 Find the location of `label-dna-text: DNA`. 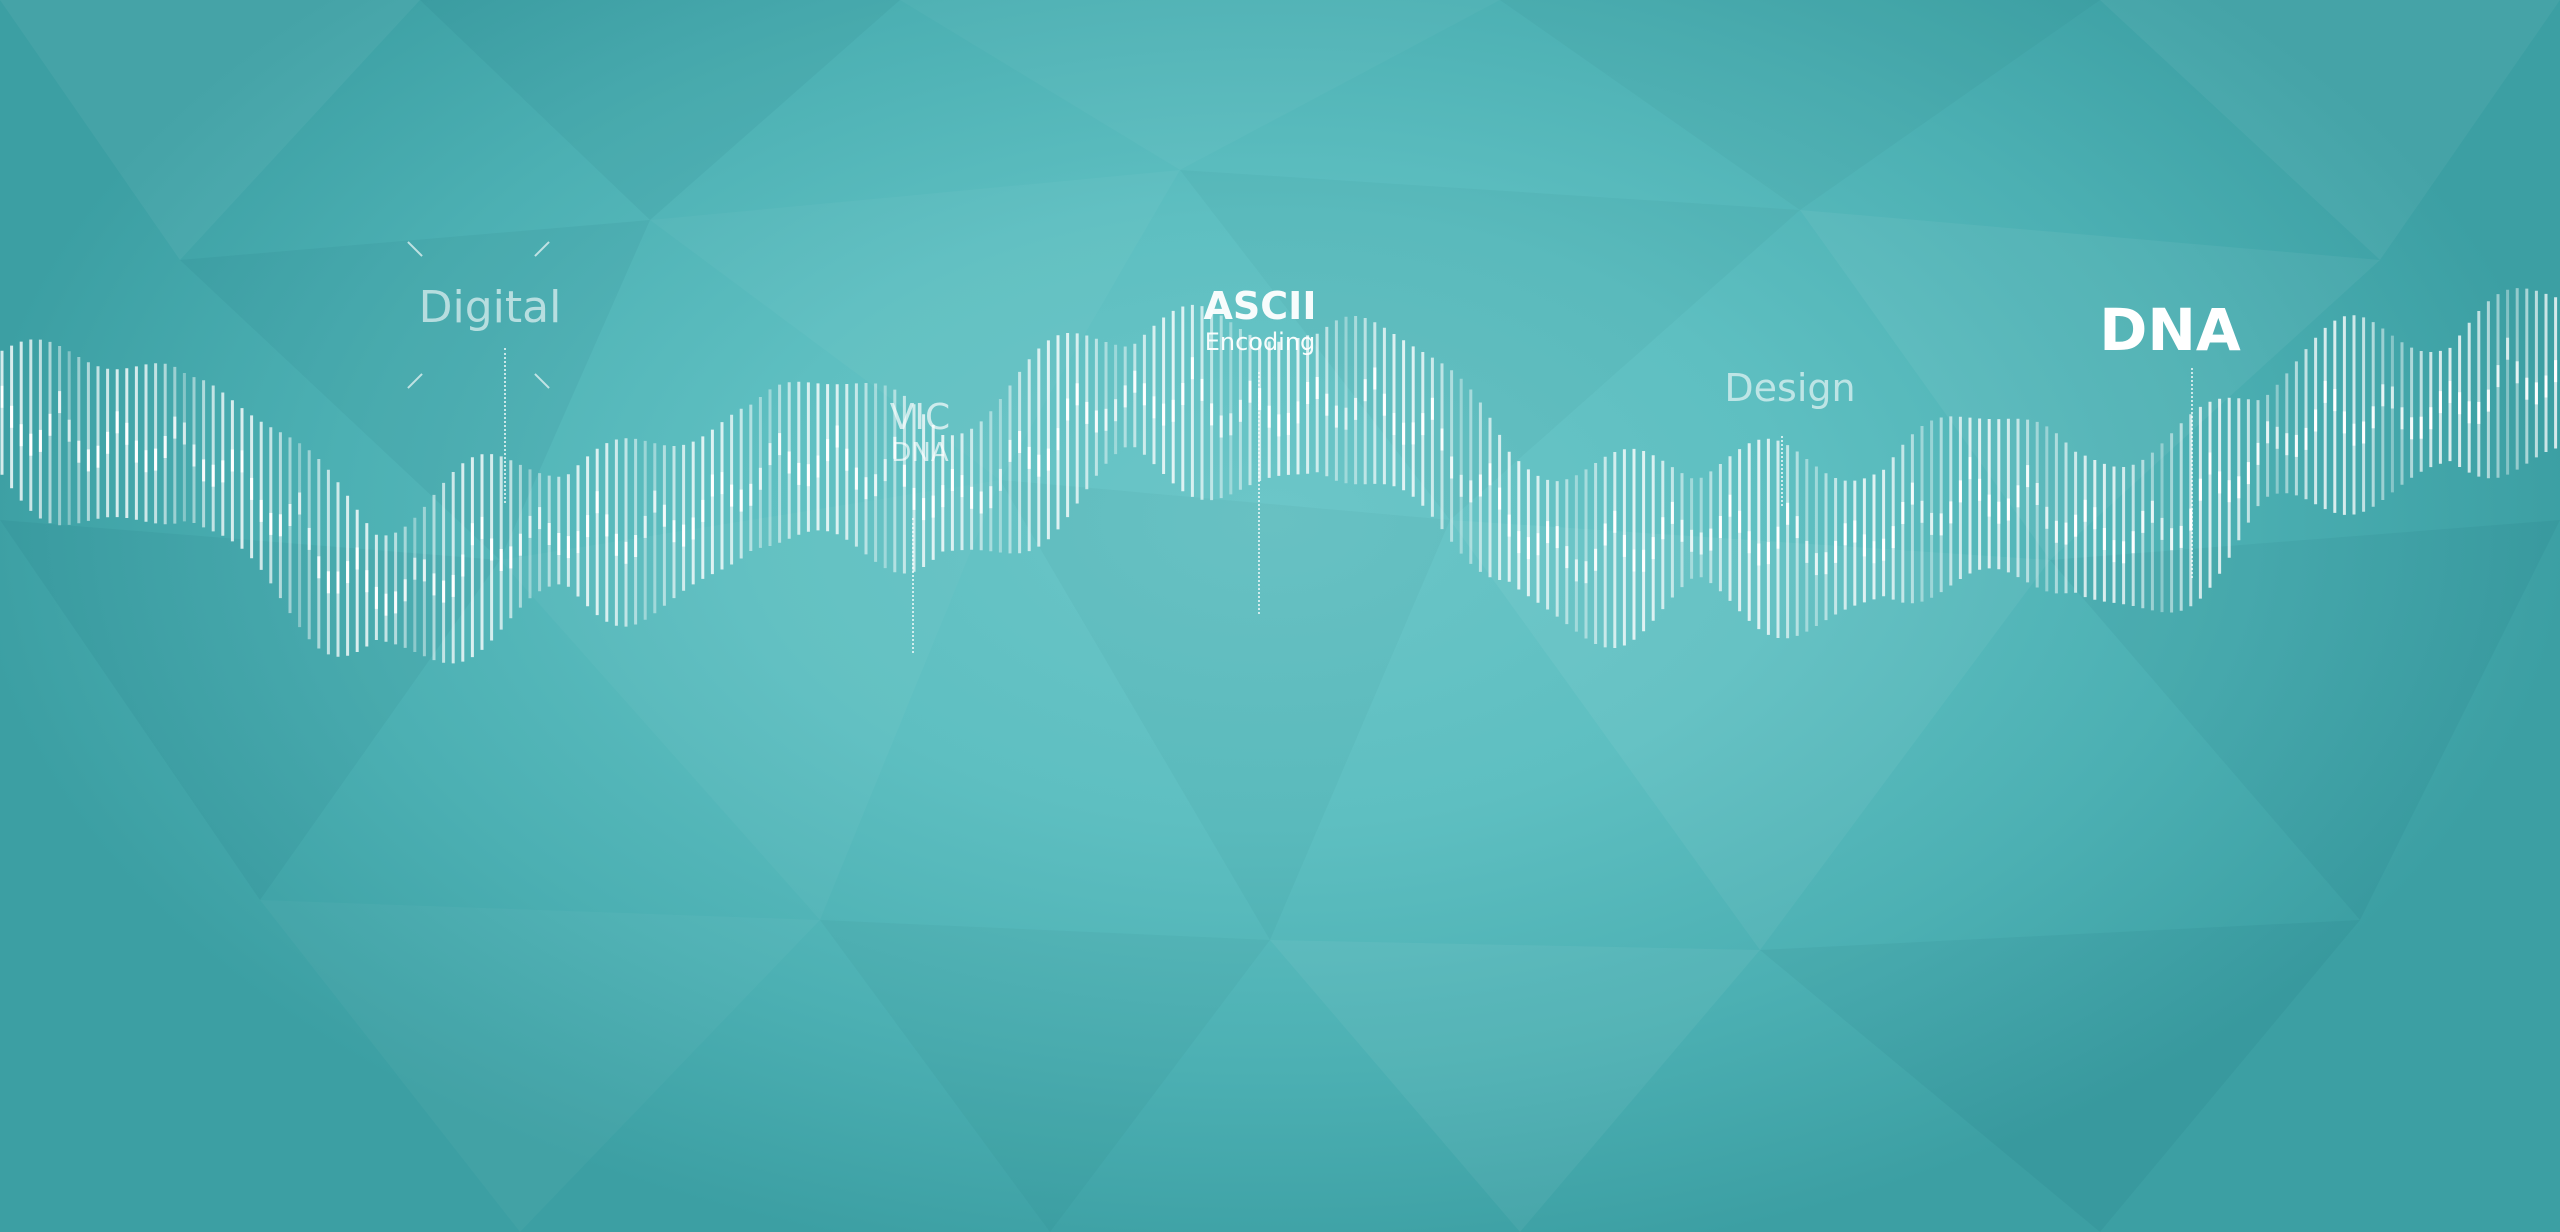

label-dna-text: DNA is located at coordinates (2170, 330).